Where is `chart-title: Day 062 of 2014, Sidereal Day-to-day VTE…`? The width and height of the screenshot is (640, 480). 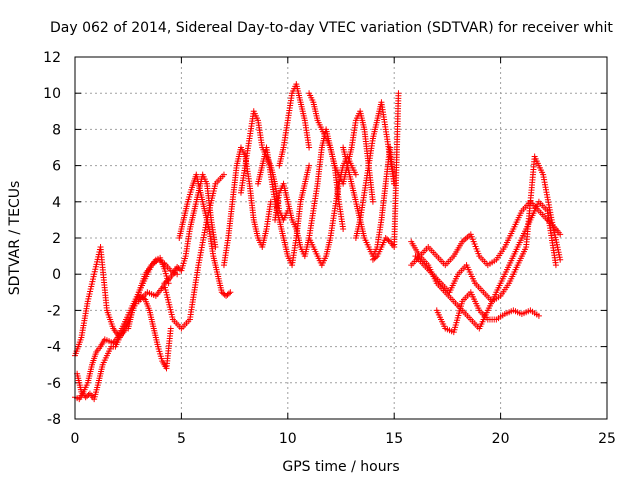
chart-title: Day 062 of 2014, Sidereal Day-to-day VTE… is located at coordinates (331, 28).